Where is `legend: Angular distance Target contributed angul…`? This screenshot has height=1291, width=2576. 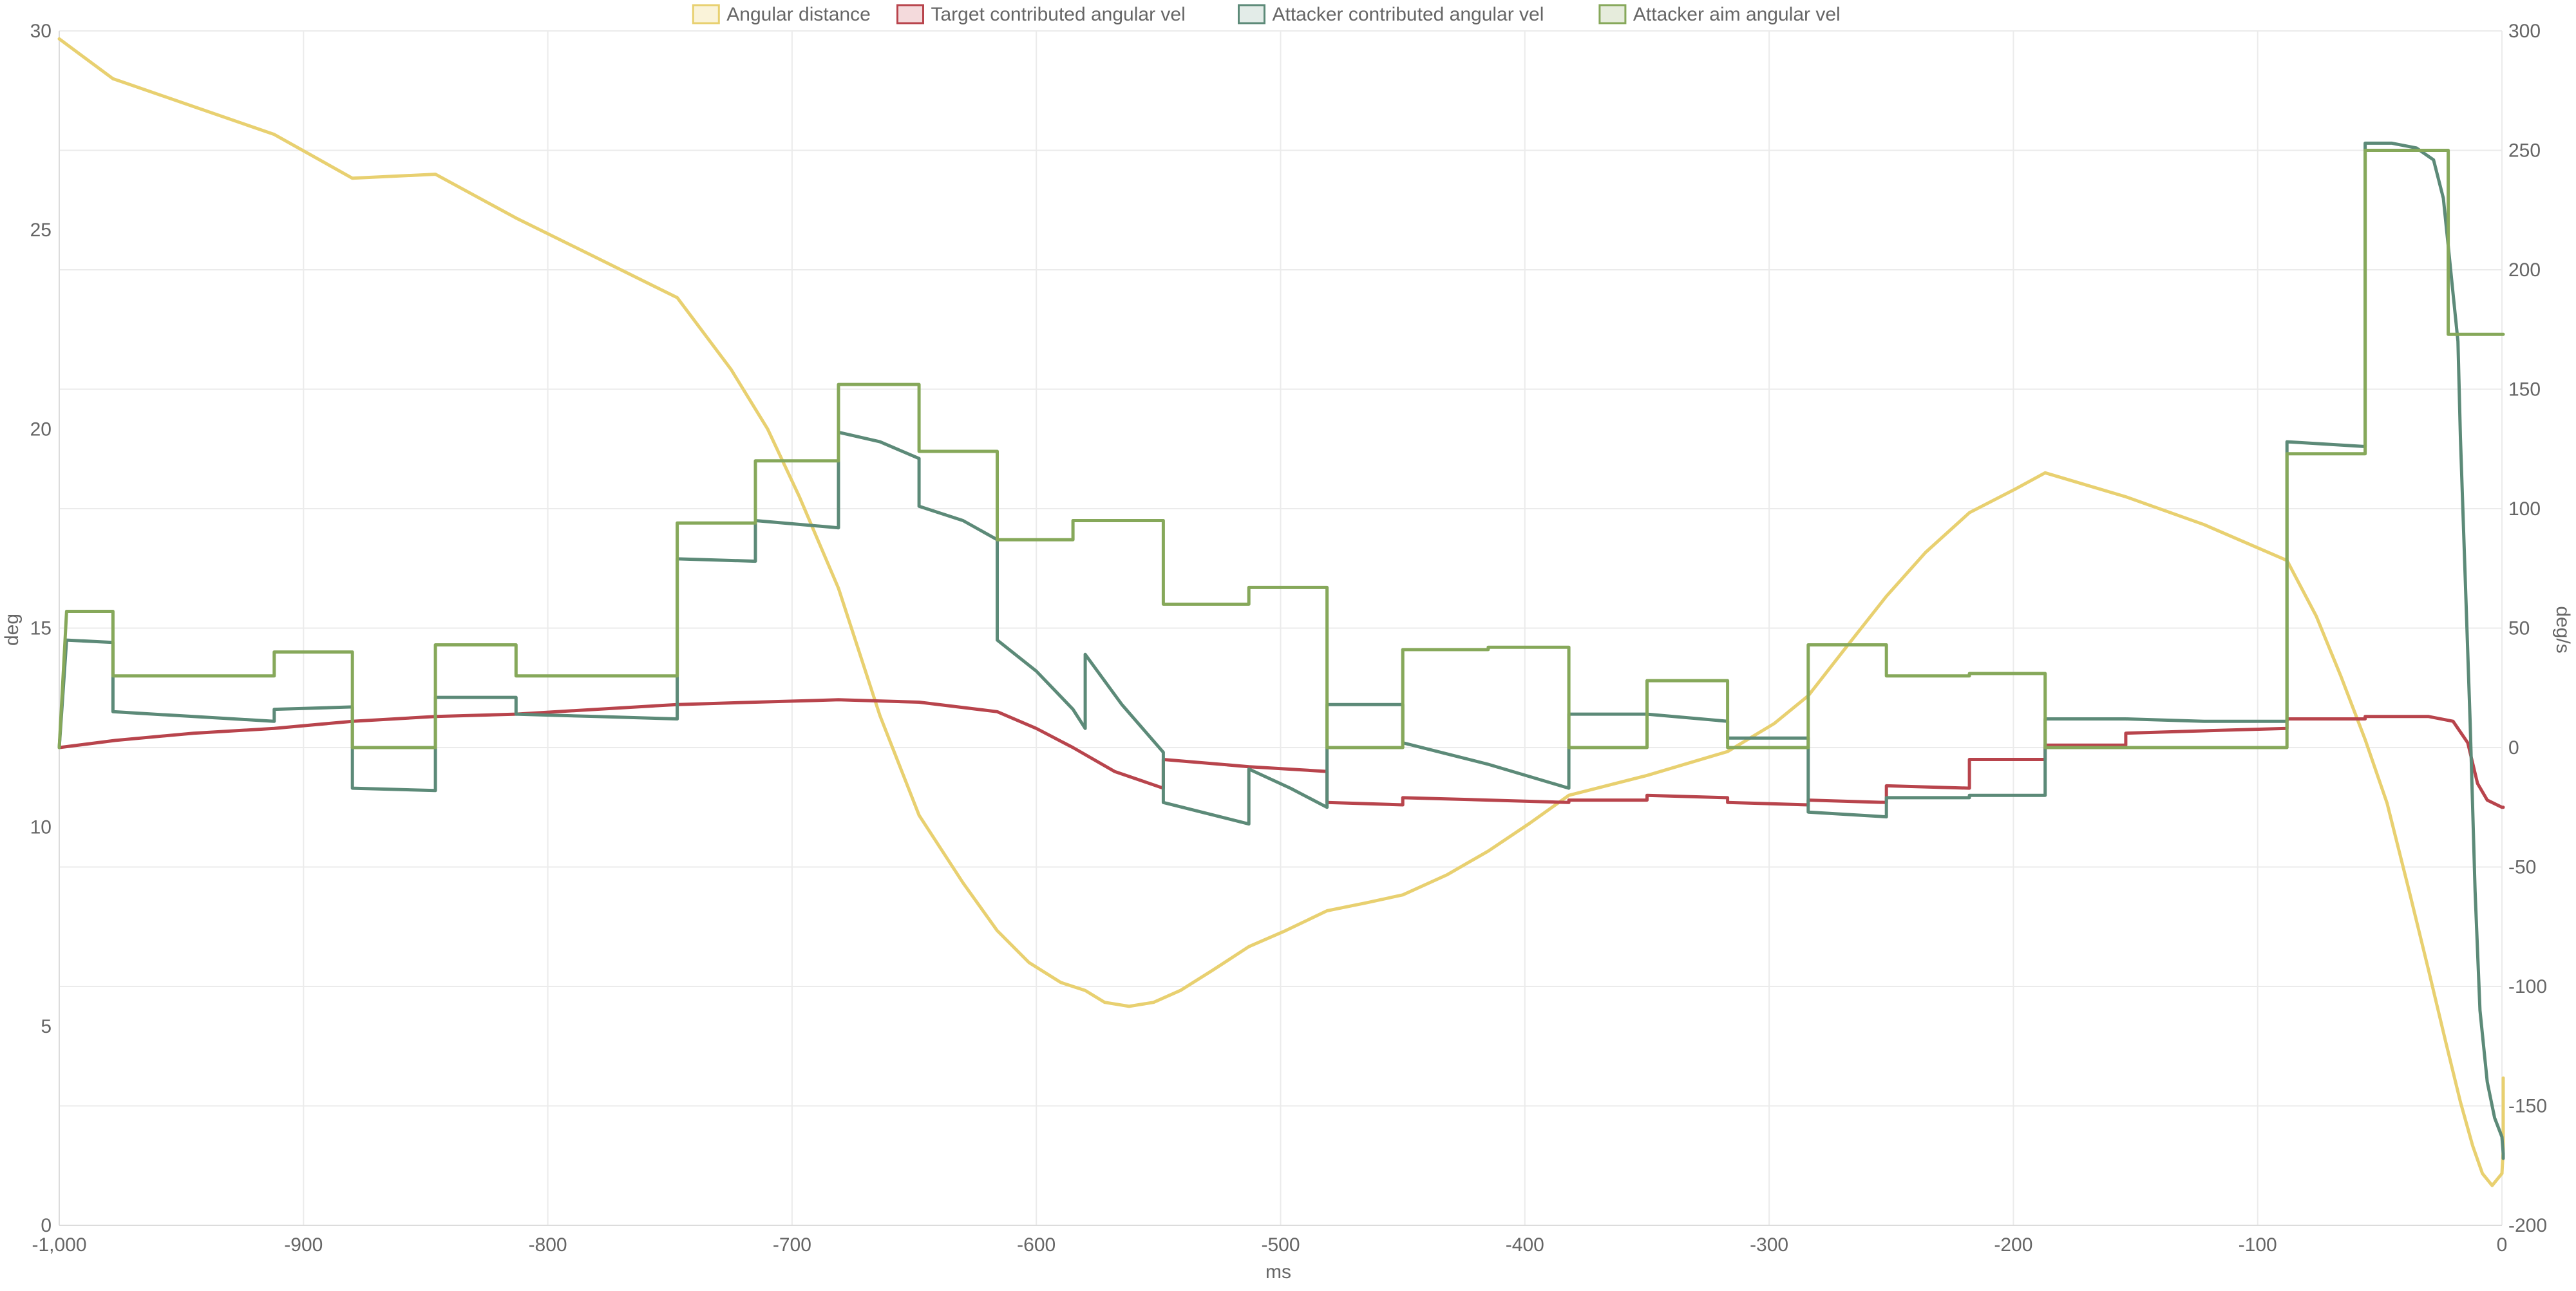
legend: Angular distance Target contributed angul… is located at coordinates (1266, 14).